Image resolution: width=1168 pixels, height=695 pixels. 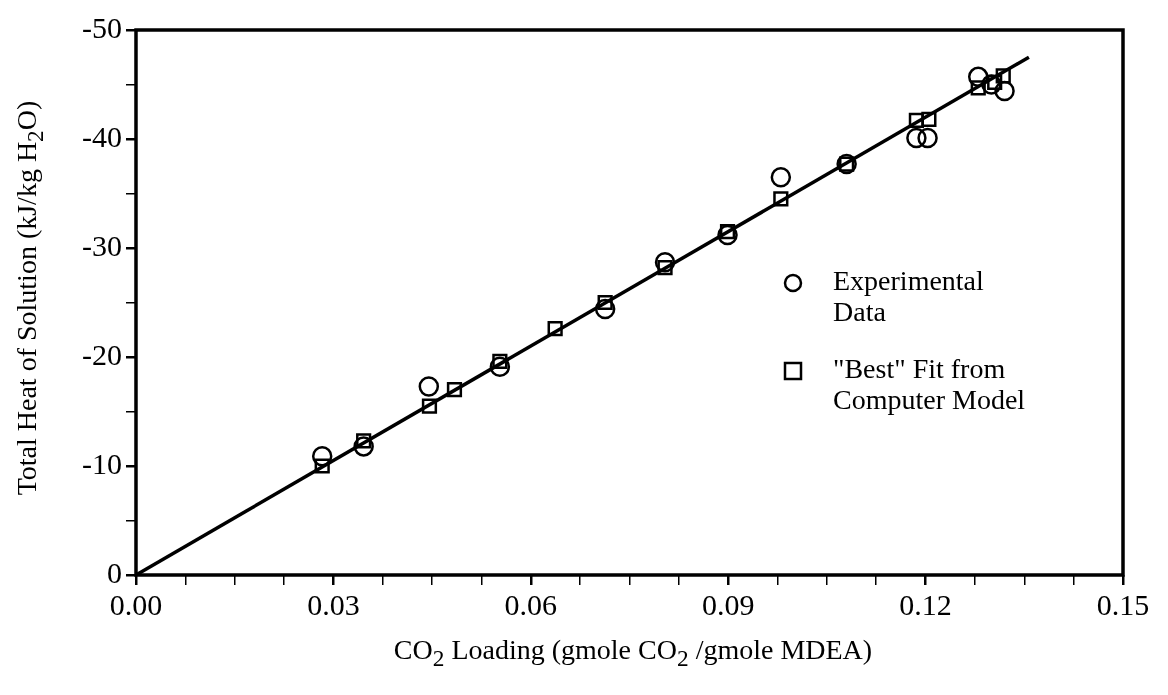 What do you see at coordinates (1123, 604) in the screenshot?
I see `x-tick-label: 0.15` at bounding box center [1123, 604].